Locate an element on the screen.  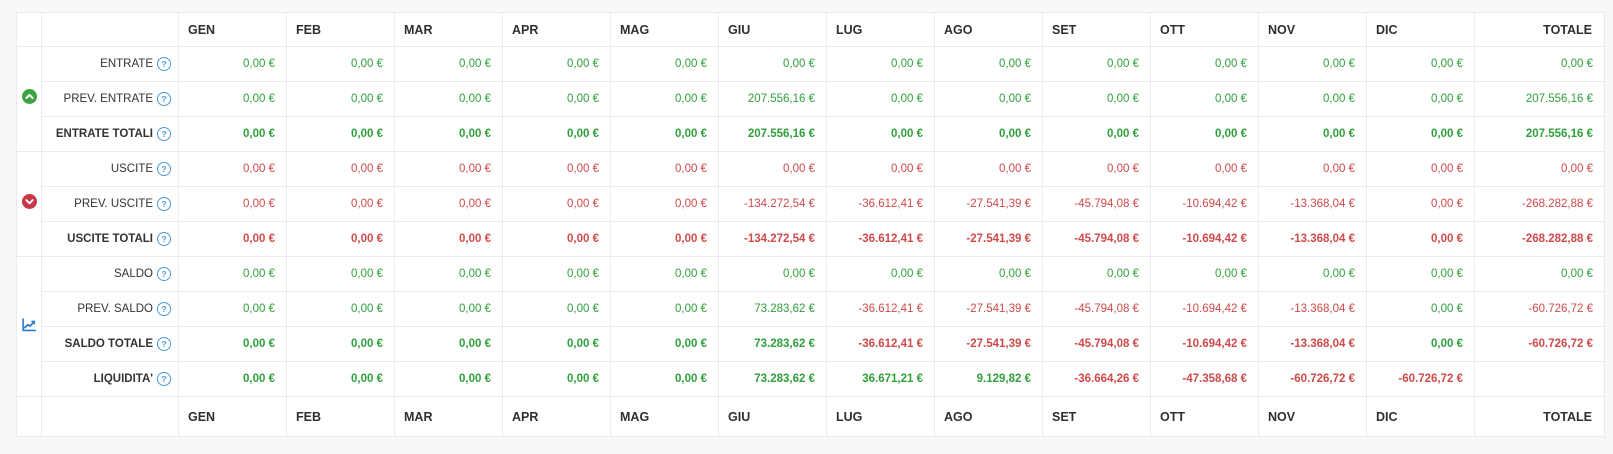
column-footer-month-giu: GIU is located at coordinates (772, 416).